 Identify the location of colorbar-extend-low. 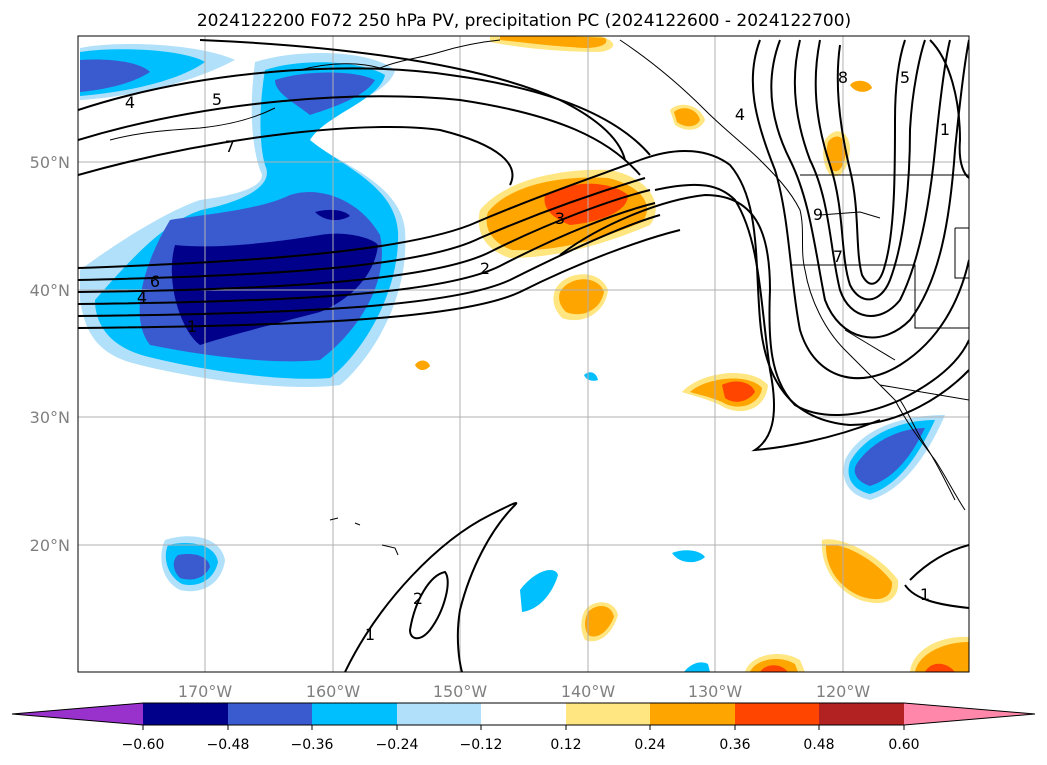
(77, 714).